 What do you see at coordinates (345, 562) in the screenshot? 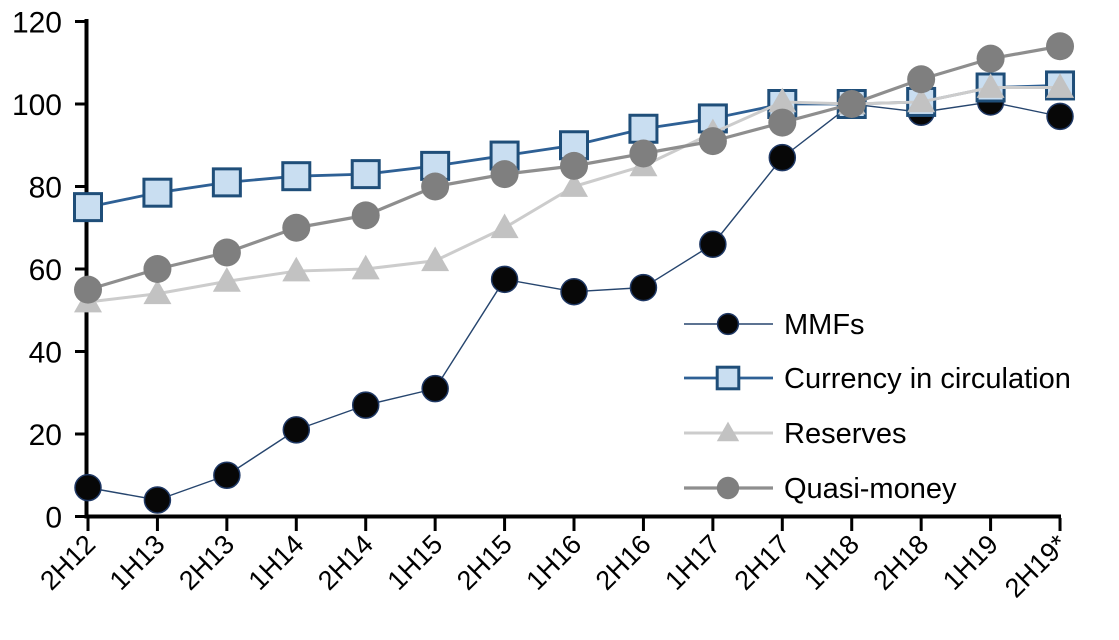
I see `x-axis-tick-label: 2H14` at bounding box center [345, 562].